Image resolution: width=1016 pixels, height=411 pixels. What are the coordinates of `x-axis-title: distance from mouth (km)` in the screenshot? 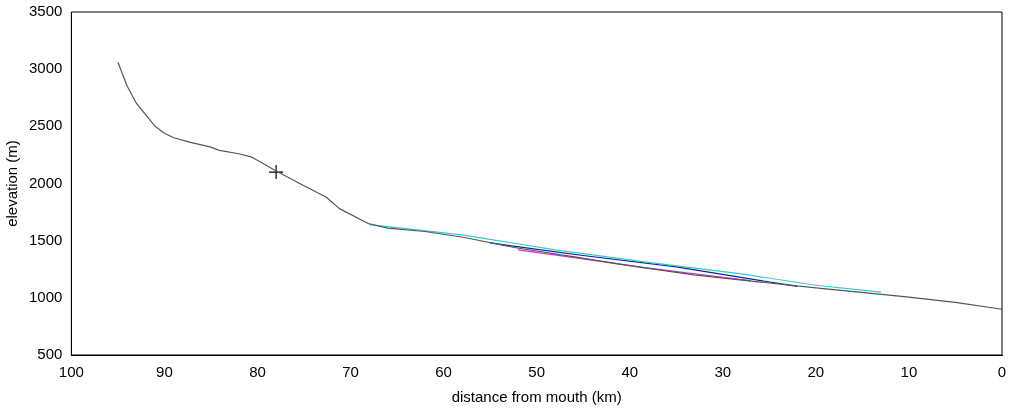 It's located at (536, 397).